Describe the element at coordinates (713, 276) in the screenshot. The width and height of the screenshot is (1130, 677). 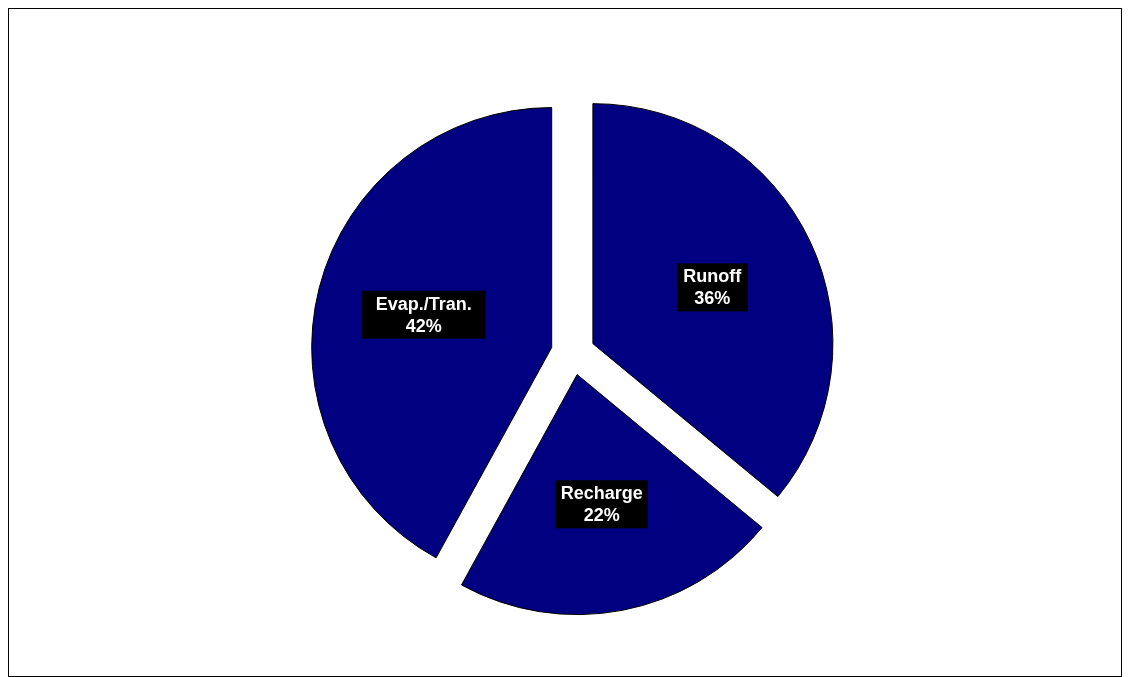
I see `slice-label: Runoff` at that location.